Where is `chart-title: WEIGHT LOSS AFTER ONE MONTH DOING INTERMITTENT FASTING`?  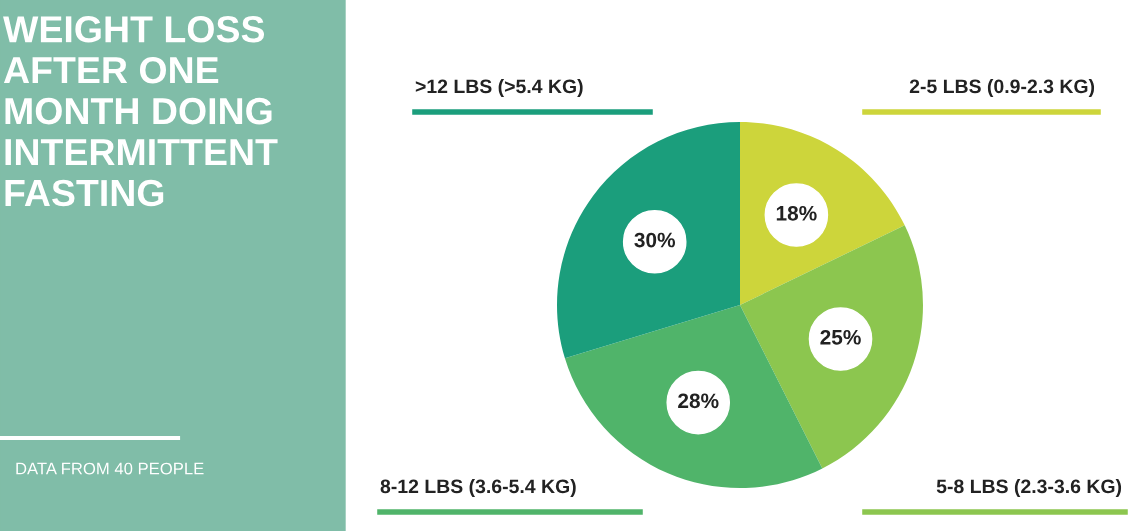
chart-title: WEIGHT LOSS AFTER ONE MONTH DOING INTERMITTENT FASTING is located at coordinates (140, 111).